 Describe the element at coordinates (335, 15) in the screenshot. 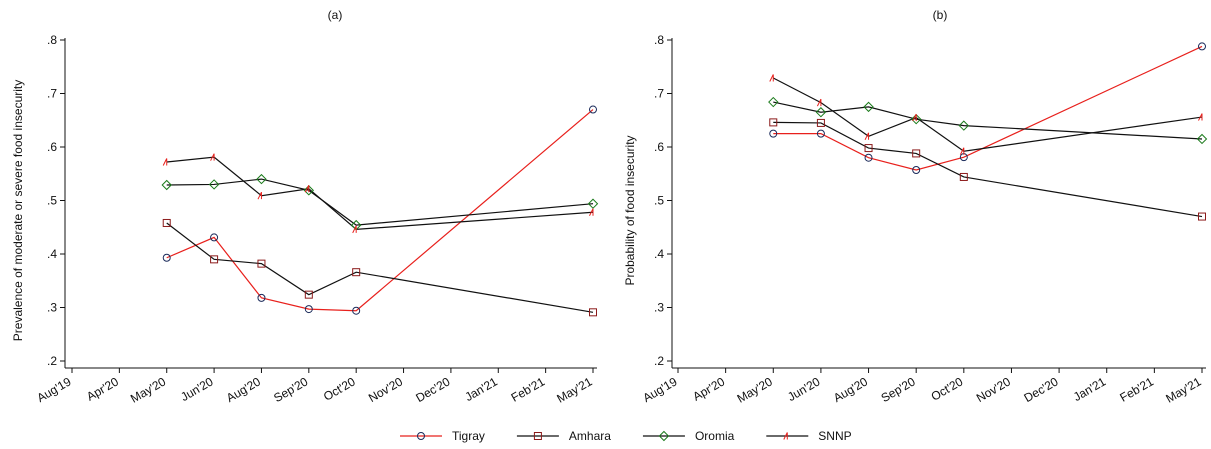

I see `panel-title: (a)` at that location.